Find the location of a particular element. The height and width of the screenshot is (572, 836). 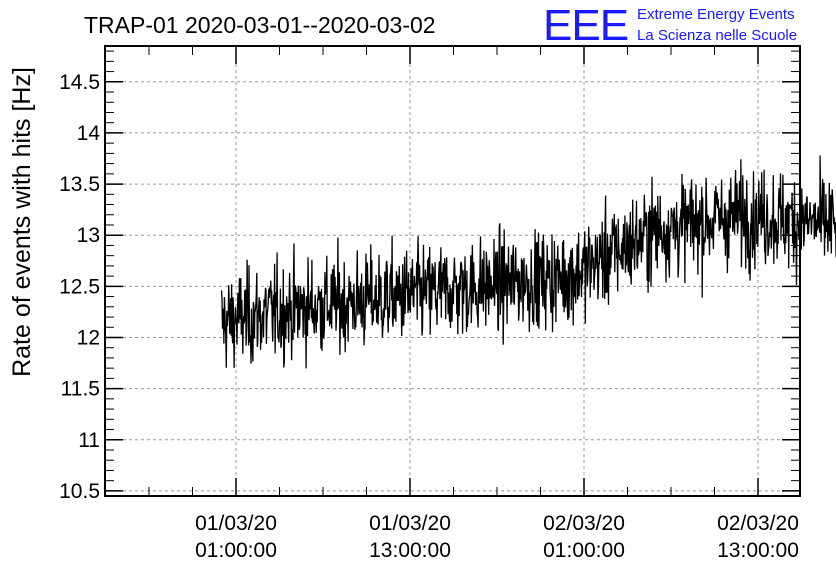

y-tick-label: 14 is located at coordinates (89, 133).